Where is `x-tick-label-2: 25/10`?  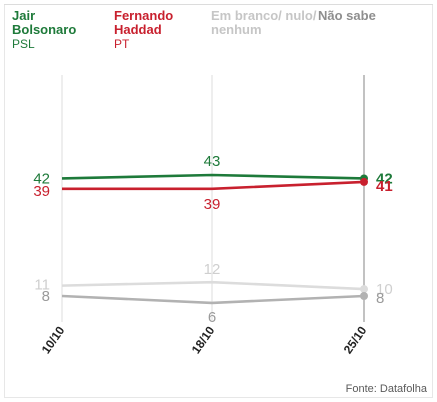 x-tick-label-2: 25/10 is located at coordinates (355, 339).